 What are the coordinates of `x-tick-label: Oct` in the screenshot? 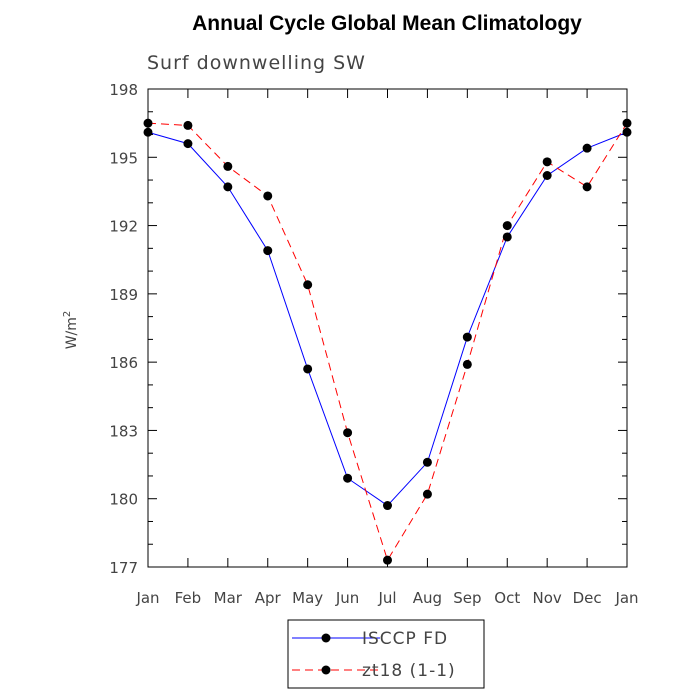 It's located at (507, 598).